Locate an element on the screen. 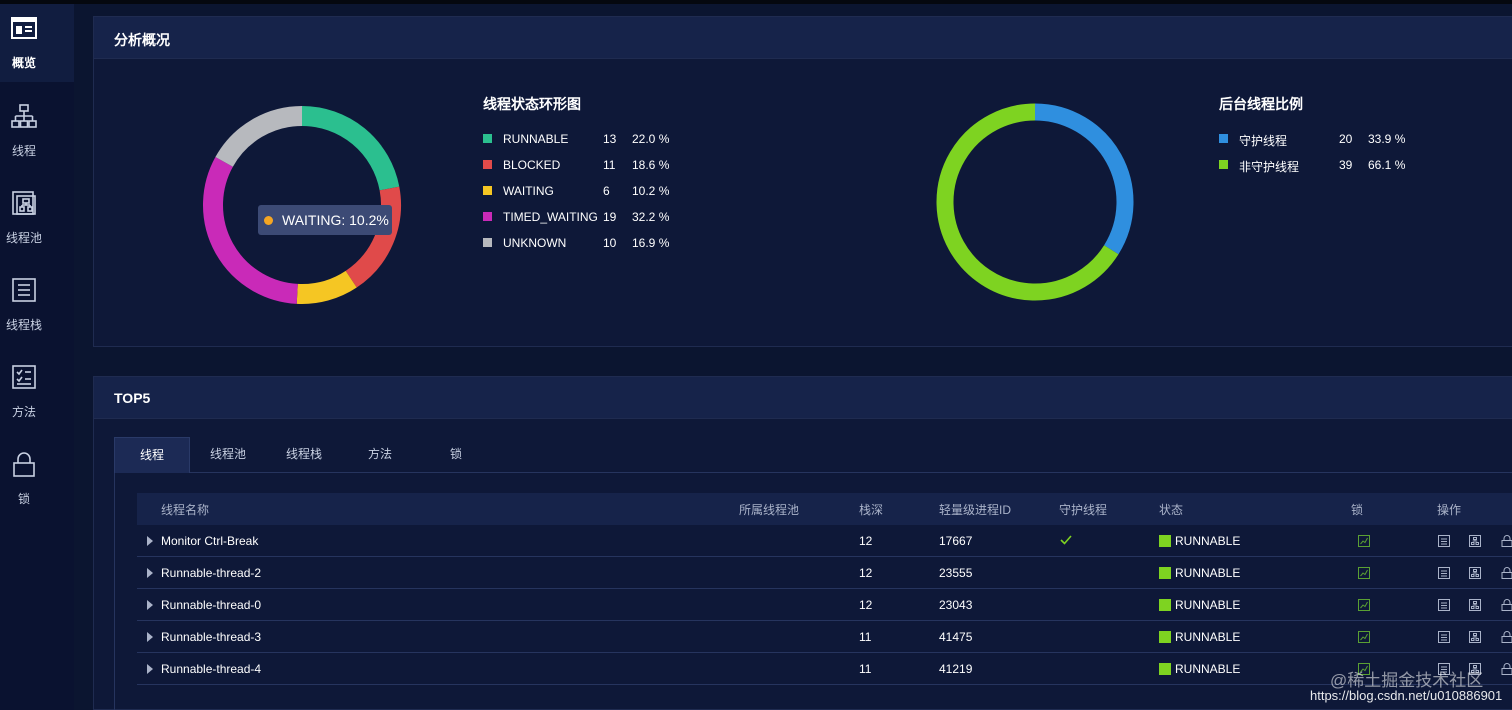 Image resolution: width=1512 pixels, height=710 pixels. legend-count: 6 is located at coordinates (606, 191).